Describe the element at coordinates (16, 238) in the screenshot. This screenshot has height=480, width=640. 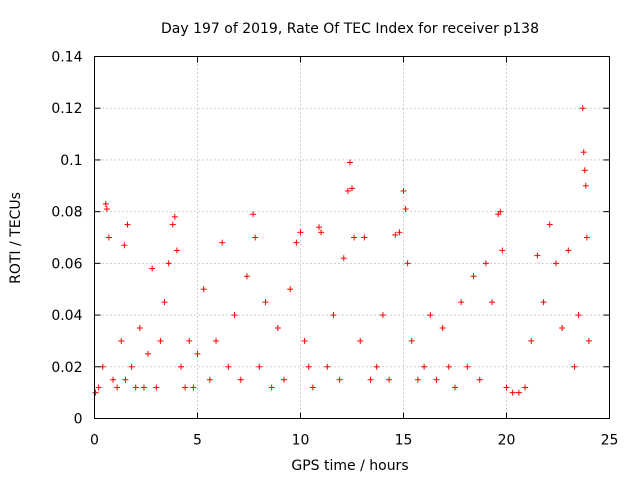
I see `y-axis-label: ROTI / TECUs` at that location.